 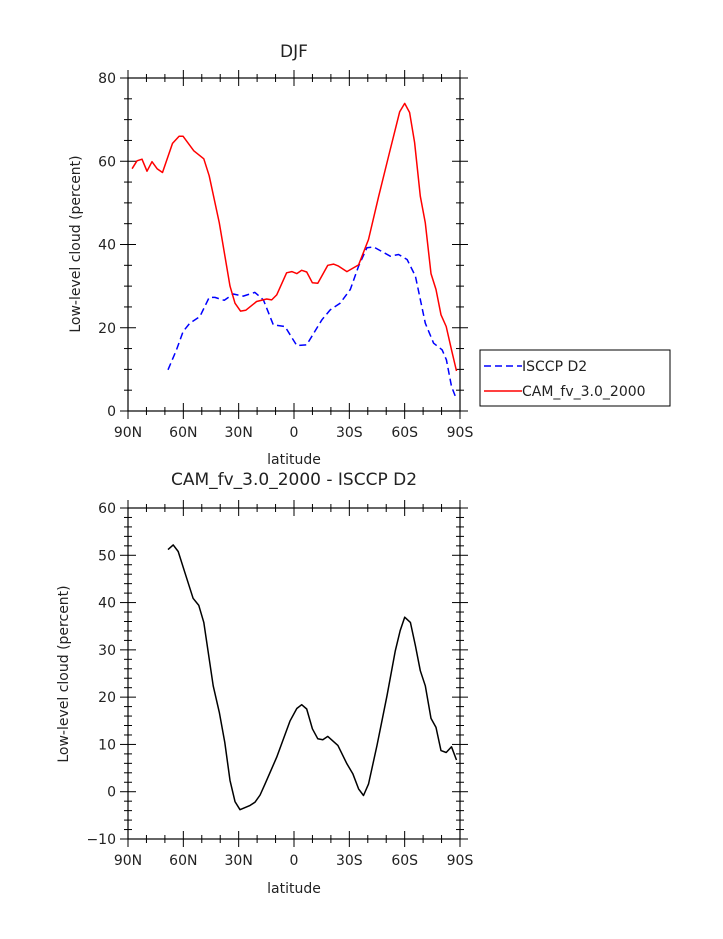 I want to click on bottom-x-tick-label: 30N, so click(x=239, y=861).